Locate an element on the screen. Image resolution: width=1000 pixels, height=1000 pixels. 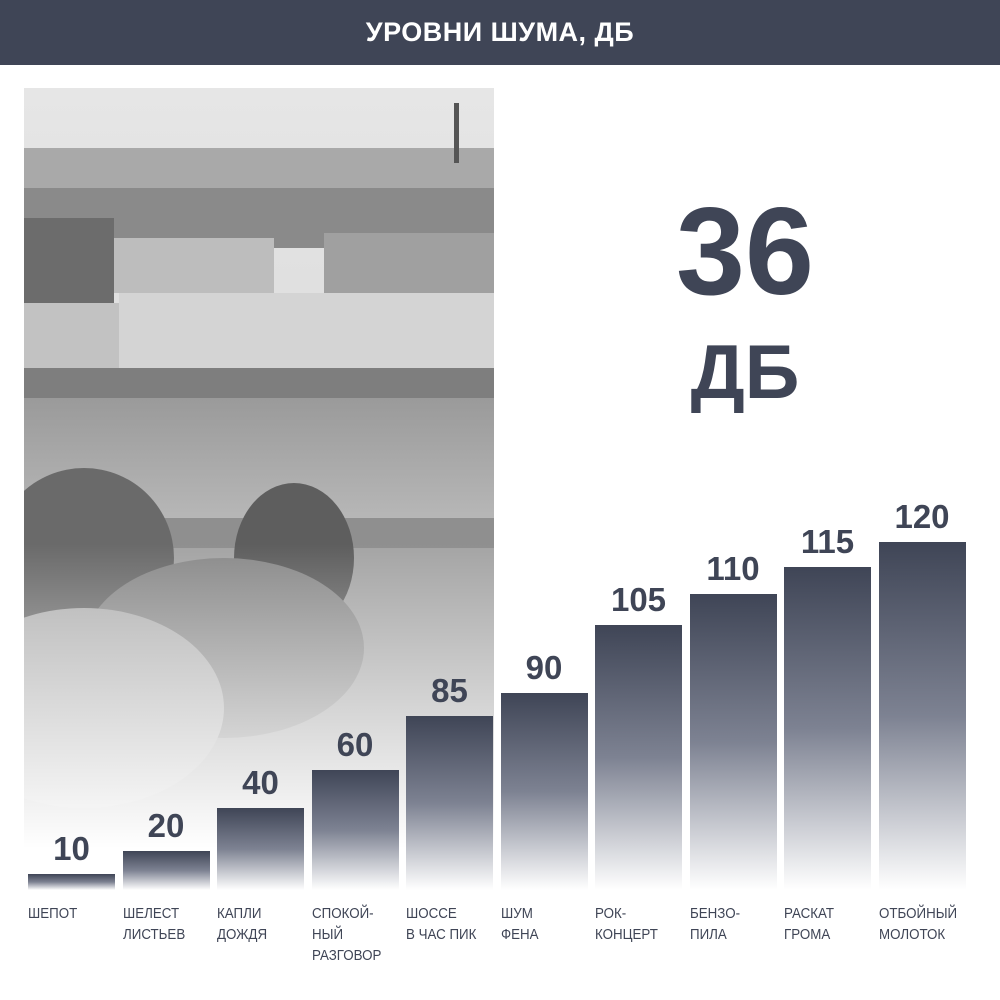
category-label: ШЕЛЕСТ ЛИСТЬЕВ is located at coordinates (169, 925).